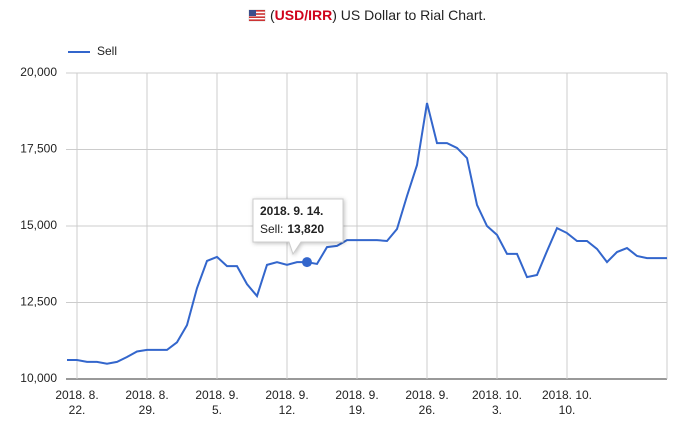 The image size is (691, 430). I want to click on tooltip-text: Sell: 13,820, so click(292, 229).